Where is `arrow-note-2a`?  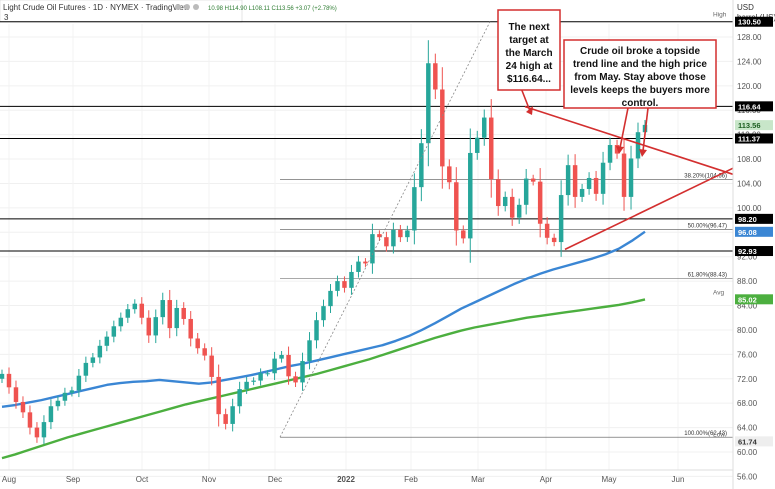
arrow-note-2a is located at coordinates (624, 128).